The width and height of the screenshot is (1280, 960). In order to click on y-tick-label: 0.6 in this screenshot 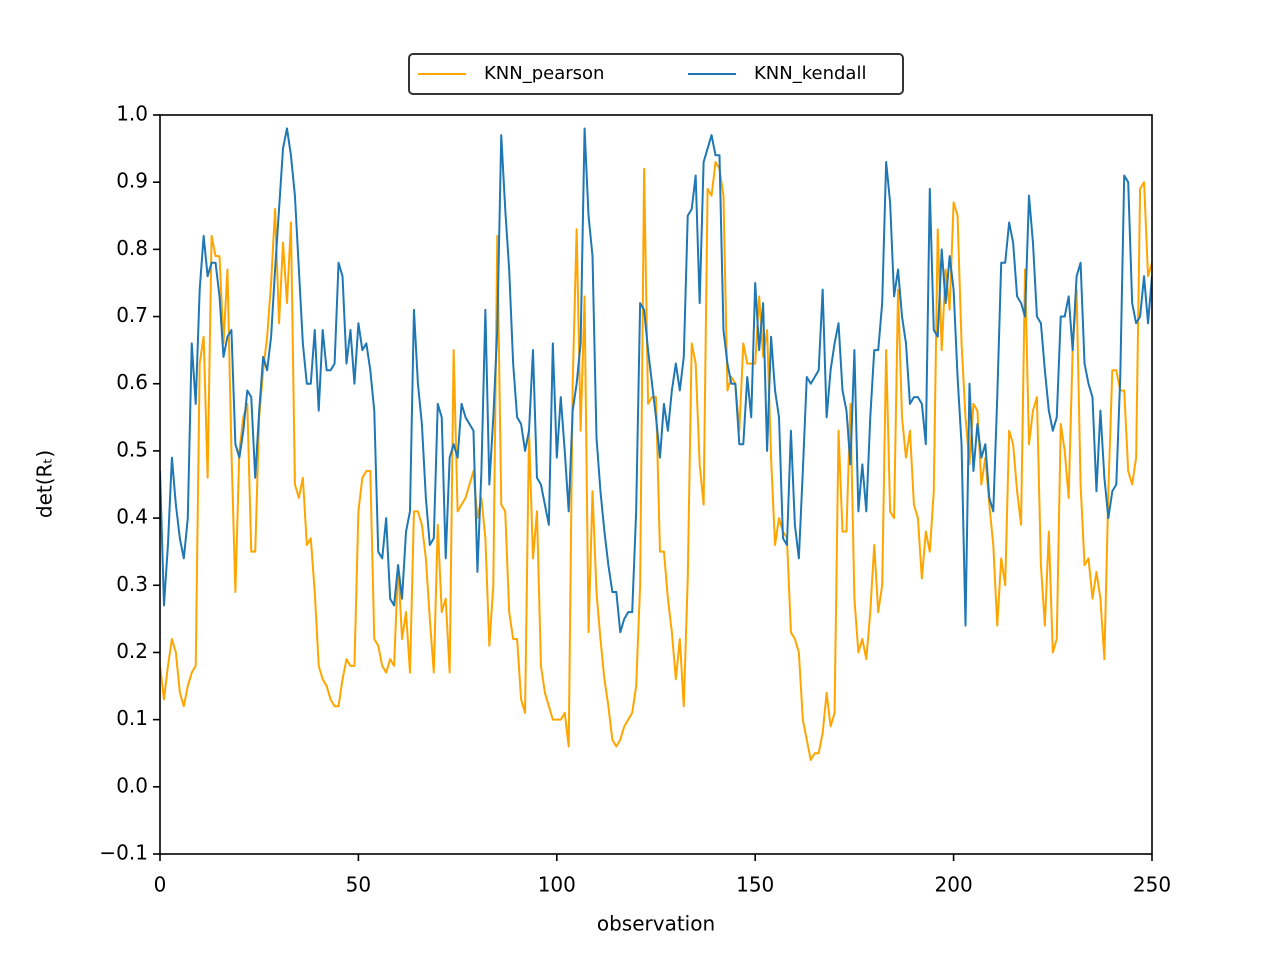, I will do `click(132, 382)`.